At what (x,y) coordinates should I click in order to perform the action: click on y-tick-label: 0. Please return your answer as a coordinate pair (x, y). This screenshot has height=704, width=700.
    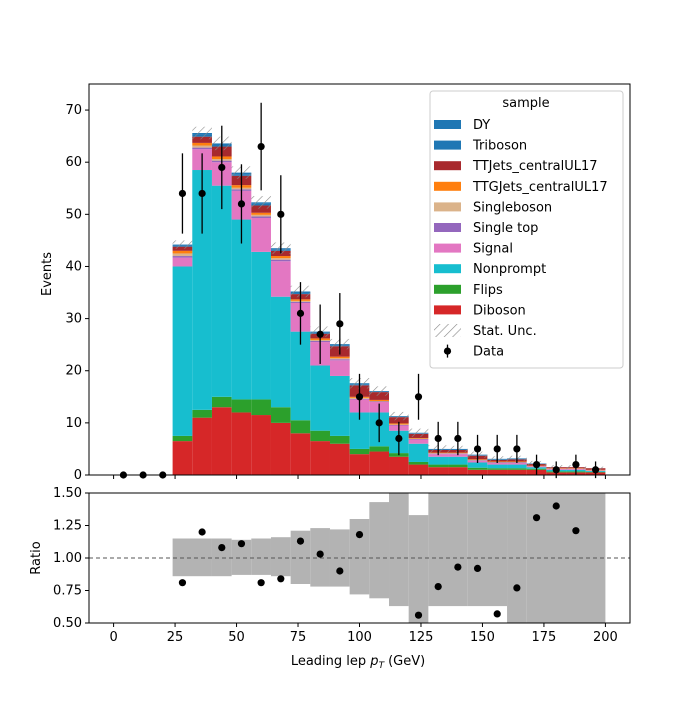
    Looking at the image, I should click on (78, 475).